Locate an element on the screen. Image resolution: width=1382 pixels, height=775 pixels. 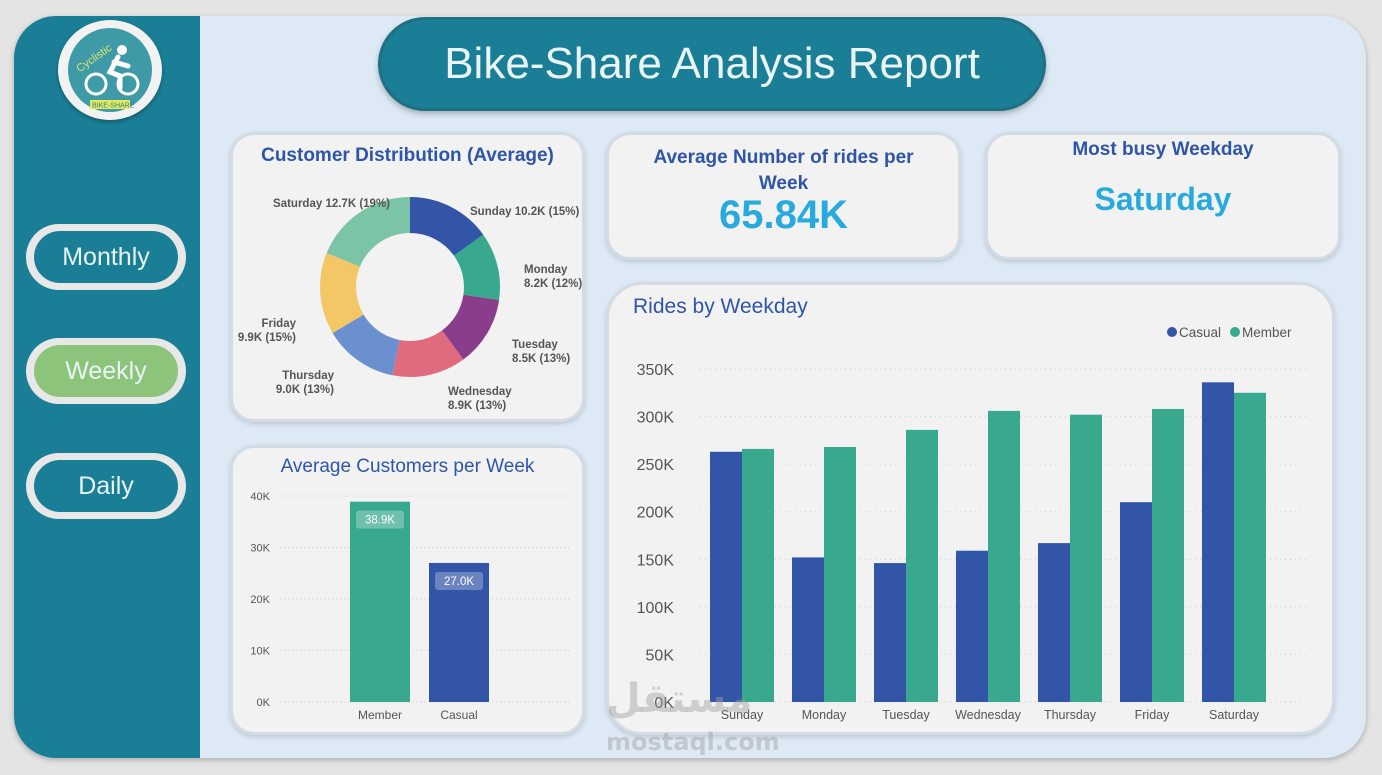
x-tick-label: Sunday is located at coordinates (742, 715).